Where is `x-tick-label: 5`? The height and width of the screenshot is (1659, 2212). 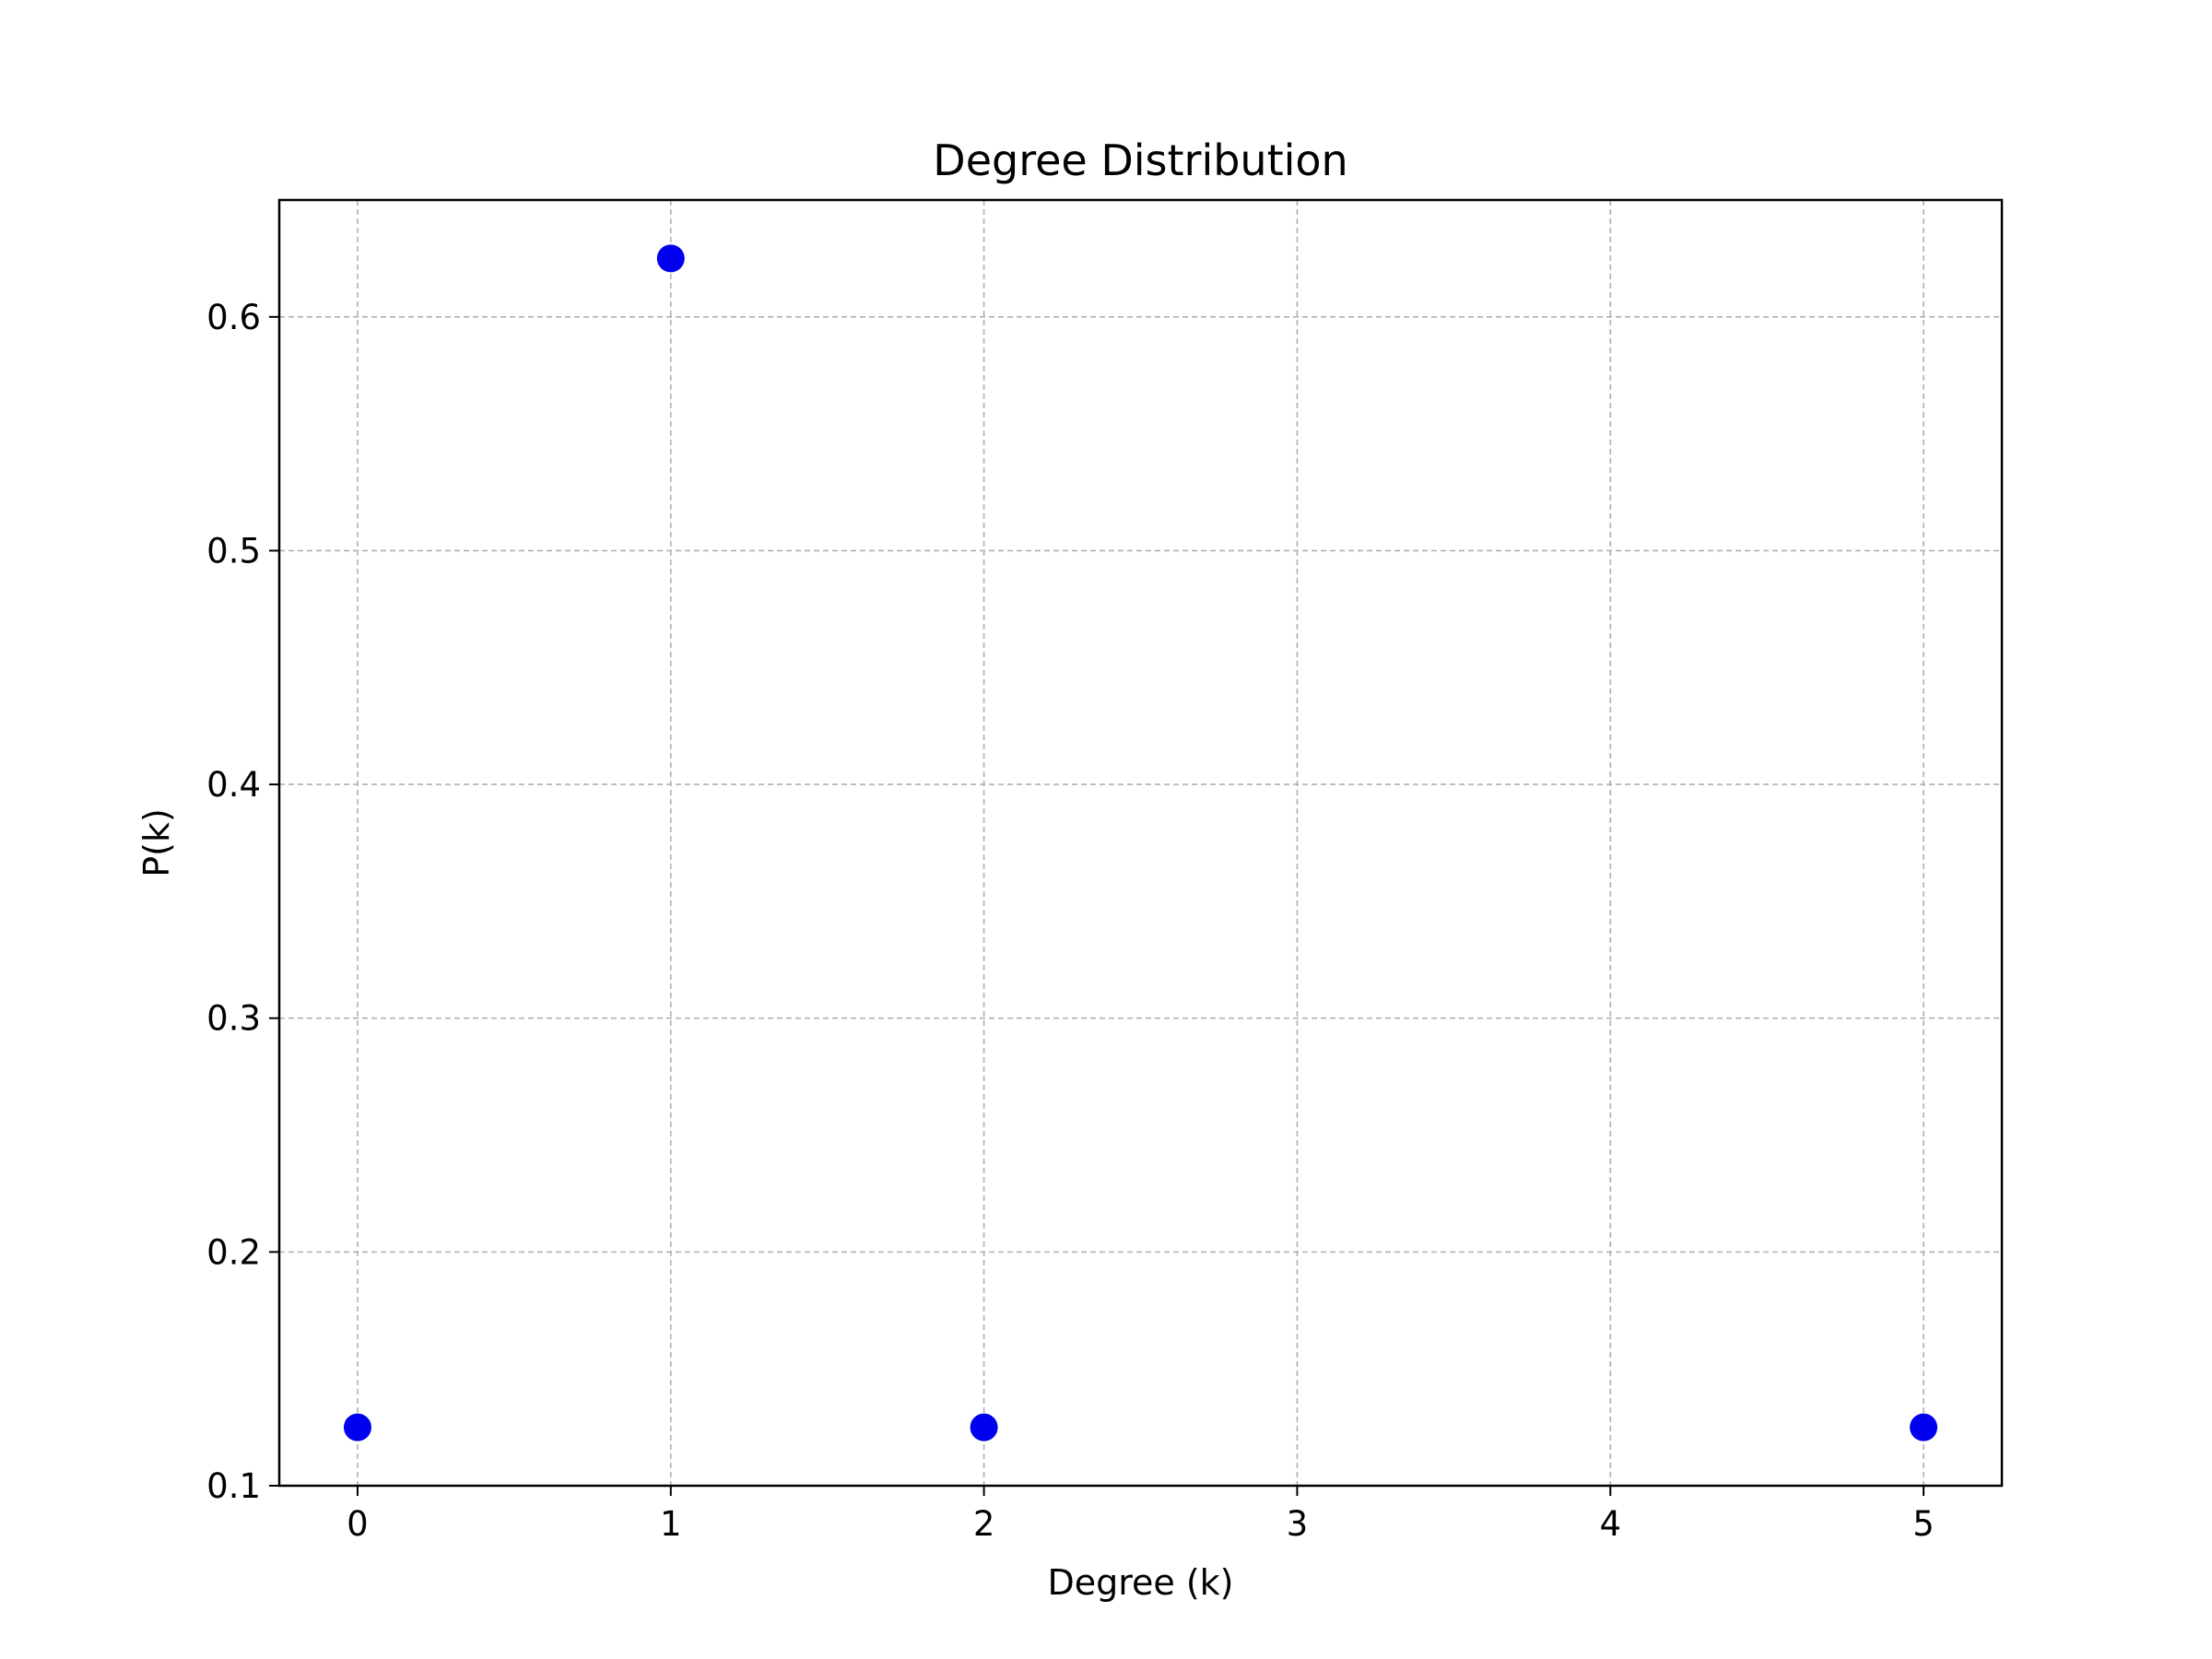 x-tick-label: 5 is located at coordinates (1923, 1524).